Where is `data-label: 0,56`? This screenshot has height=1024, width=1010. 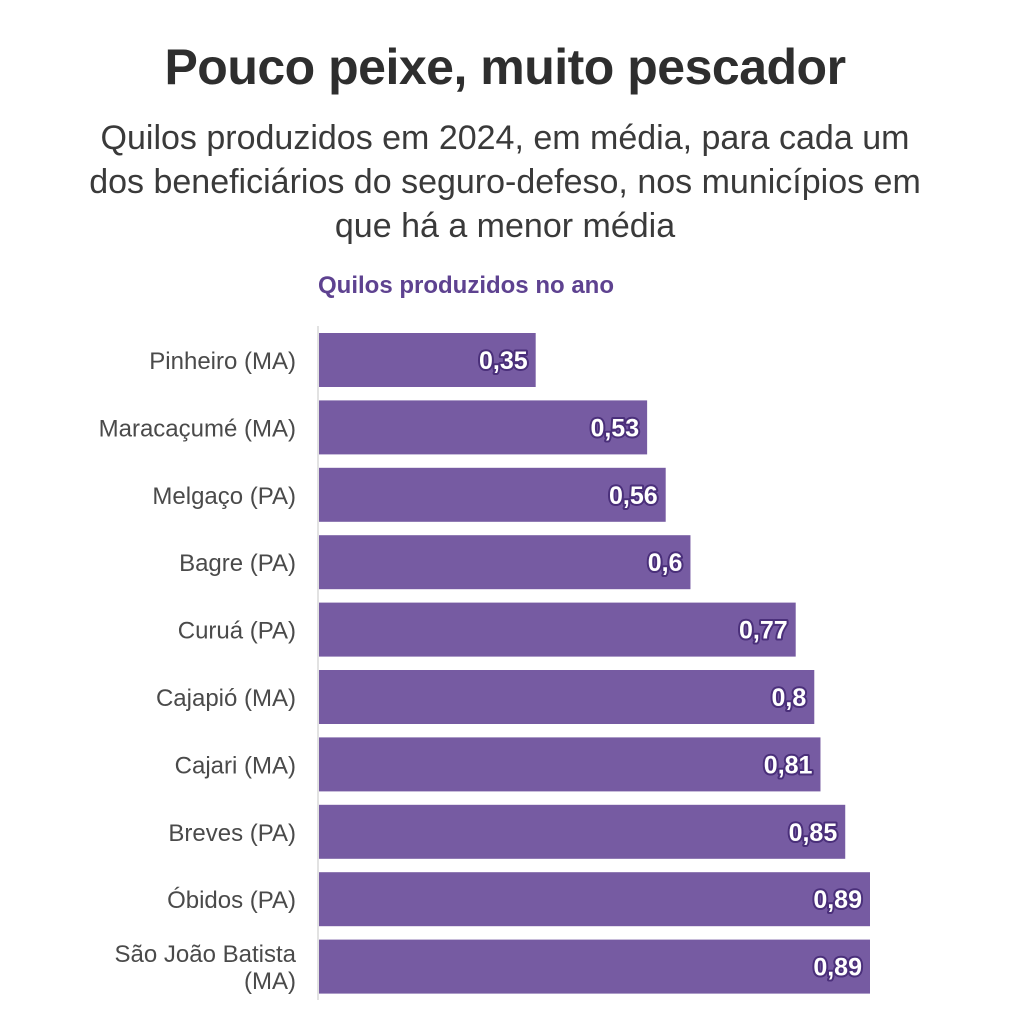
data-label: 0,56 is located at coordinates (633, 496).